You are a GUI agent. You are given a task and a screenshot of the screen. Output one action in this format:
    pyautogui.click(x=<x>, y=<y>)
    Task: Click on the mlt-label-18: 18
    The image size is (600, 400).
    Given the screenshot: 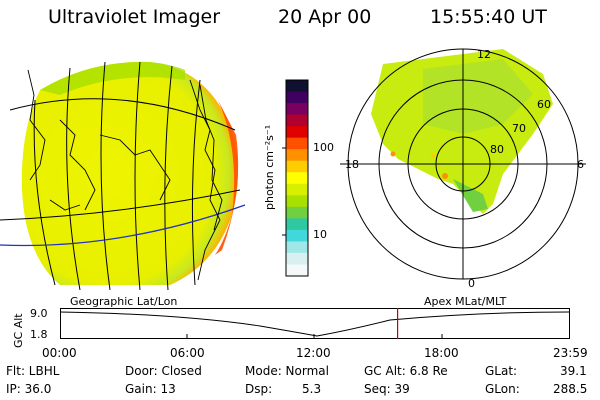 What is the action you would take?
    pyautogui.click(x=352, y=164)
    